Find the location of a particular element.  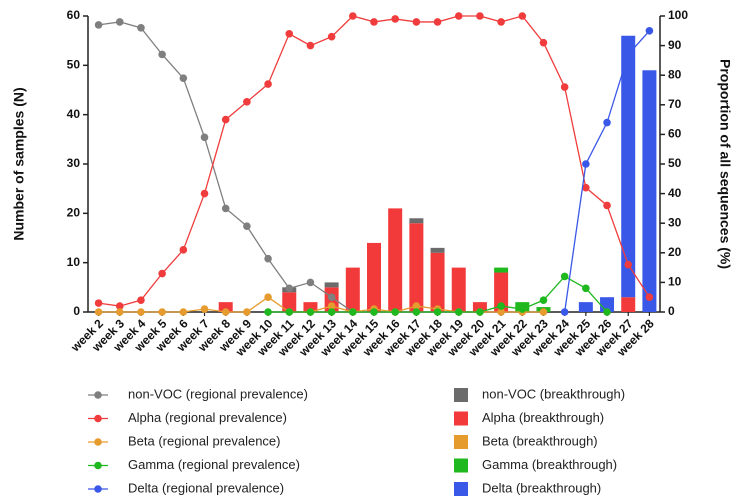

y-tick-label: 40 is located at coordinates (74, 114).